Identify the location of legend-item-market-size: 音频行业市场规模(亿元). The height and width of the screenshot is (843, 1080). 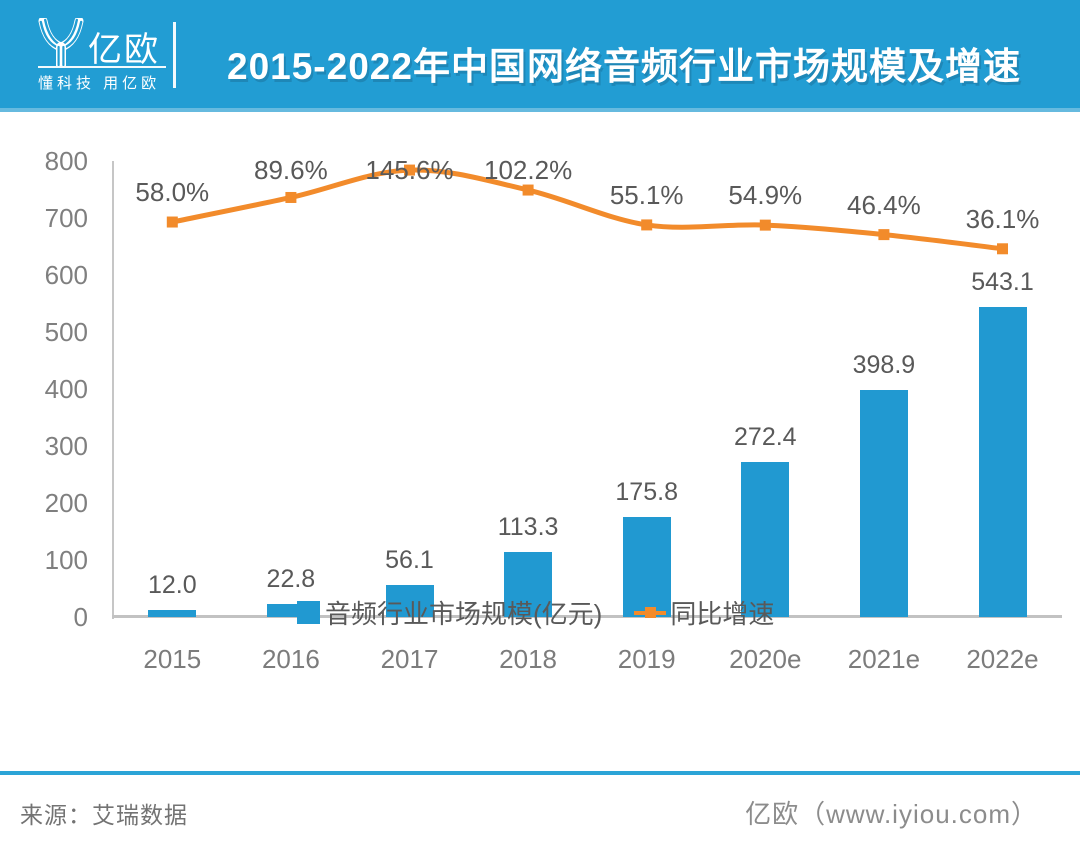
(449, 612).